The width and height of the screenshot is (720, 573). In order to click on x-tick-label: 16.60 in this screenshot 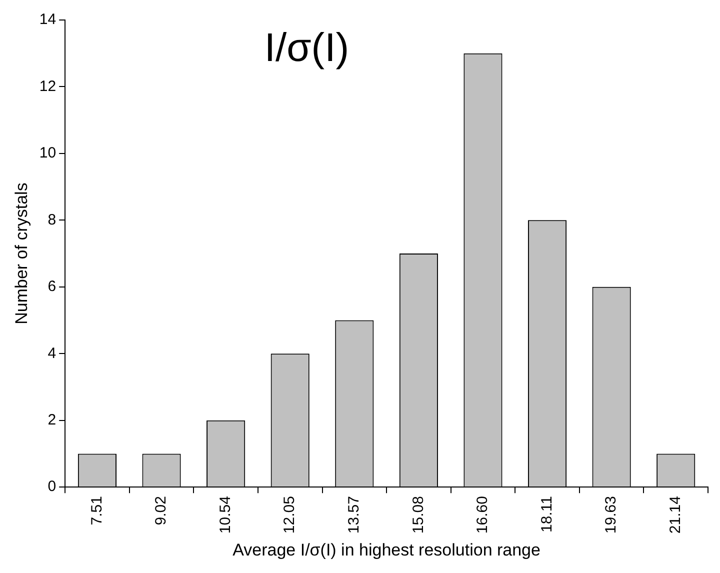, I will do `click(483, 515)`.